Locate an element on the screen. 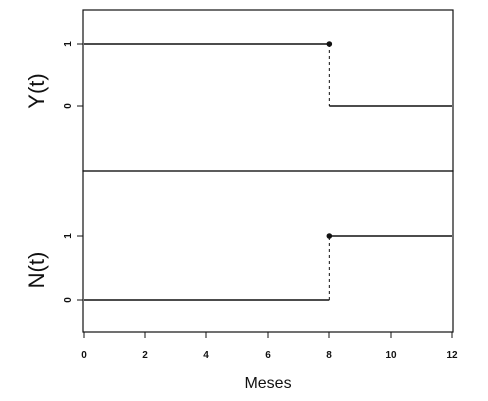  bottom-ytick-label-1: 1 is located at coordinates (68, 236).